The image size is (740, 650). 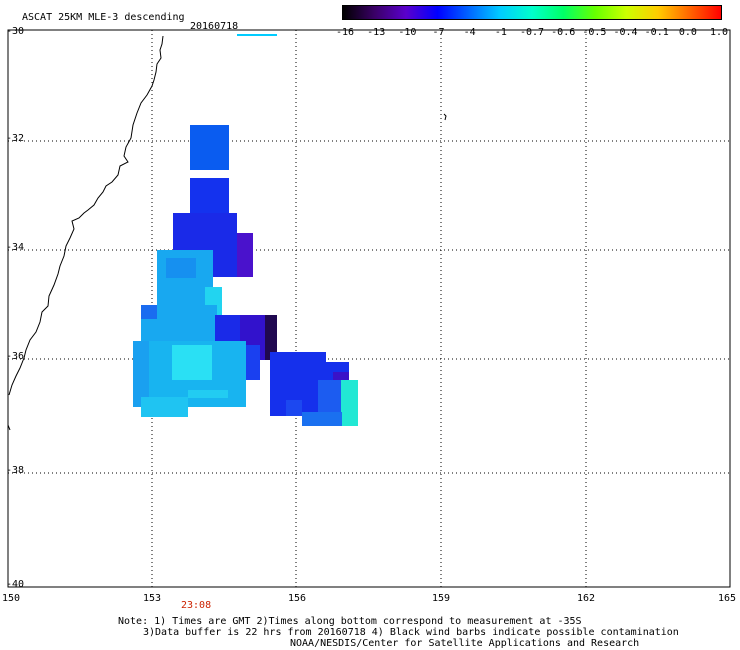 I want to click on colorbar-tick-label: -16, so click(x=345, y=32).